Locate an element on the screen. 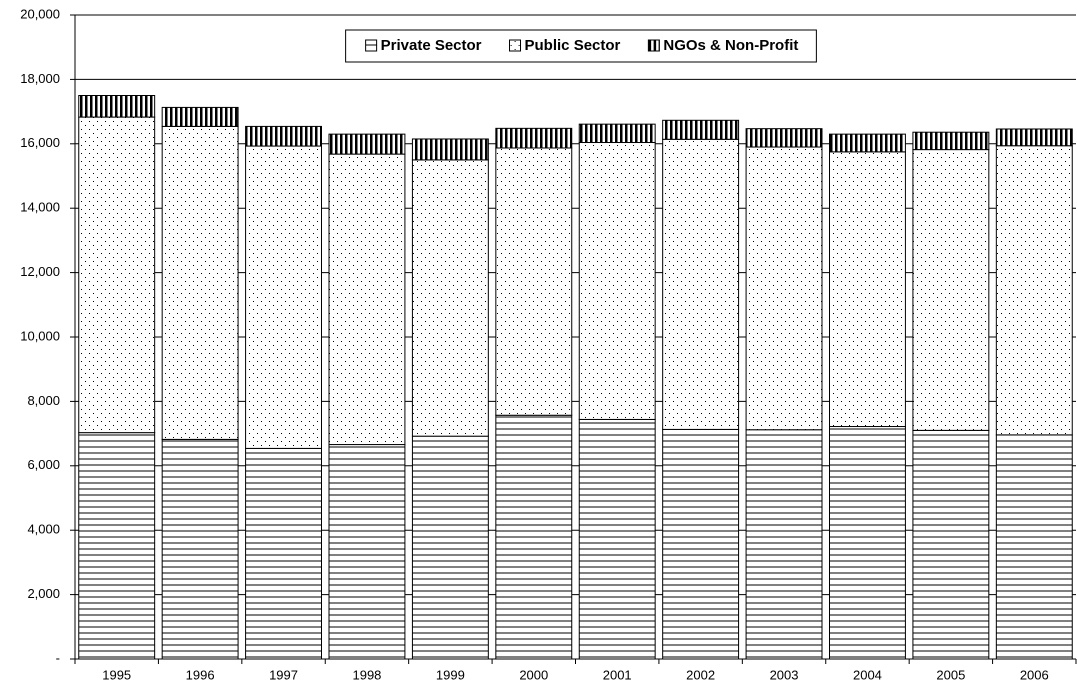 This screenshot has height=692, width=1077. y-tick-label: 14,000 is located at coordinates (40, 207).